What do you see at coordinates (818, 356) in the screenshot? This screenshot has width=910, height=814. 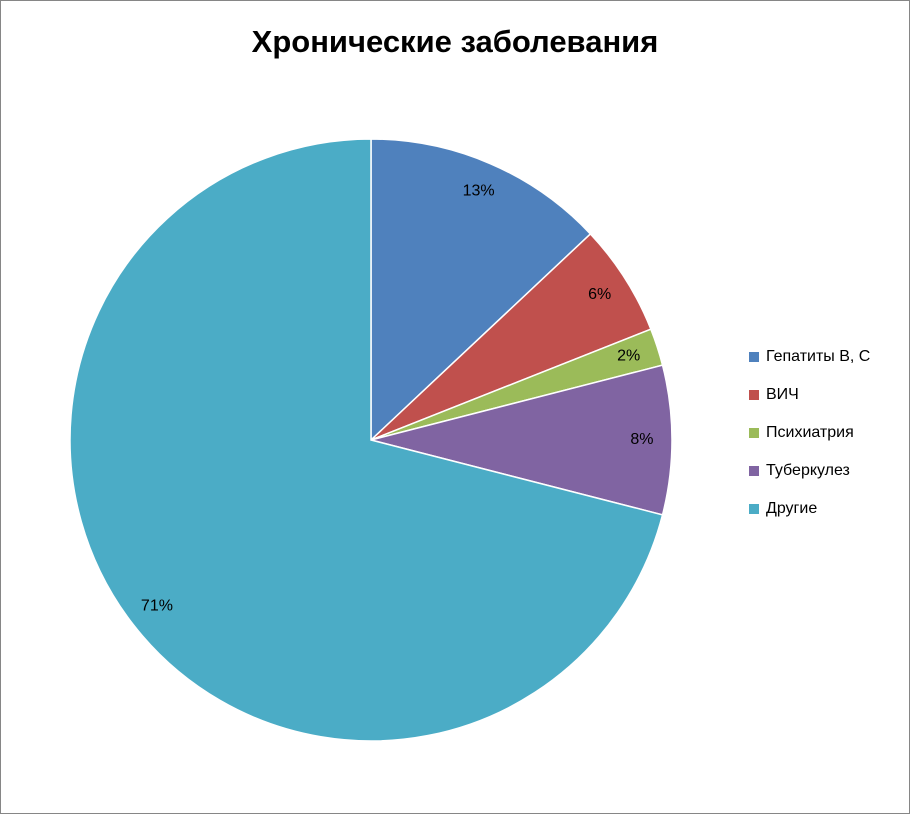 I see `legend-label: Гепатиты В, С` at bounding box center [818, 356].